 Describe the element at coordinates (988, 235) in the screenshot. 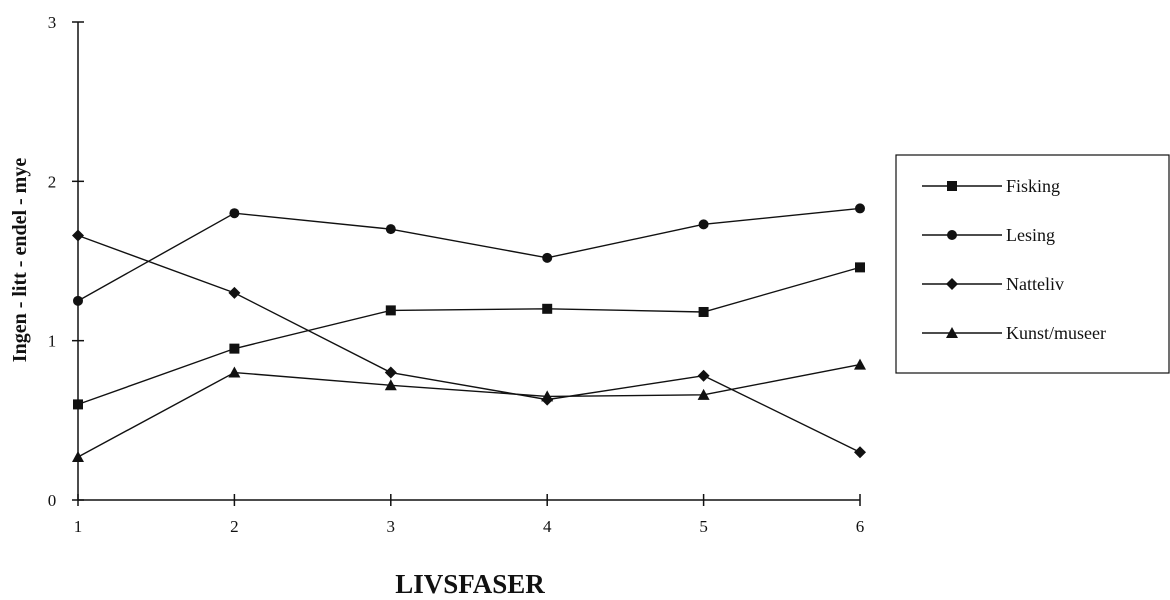

I see `legend-item: Lesing` at that location.